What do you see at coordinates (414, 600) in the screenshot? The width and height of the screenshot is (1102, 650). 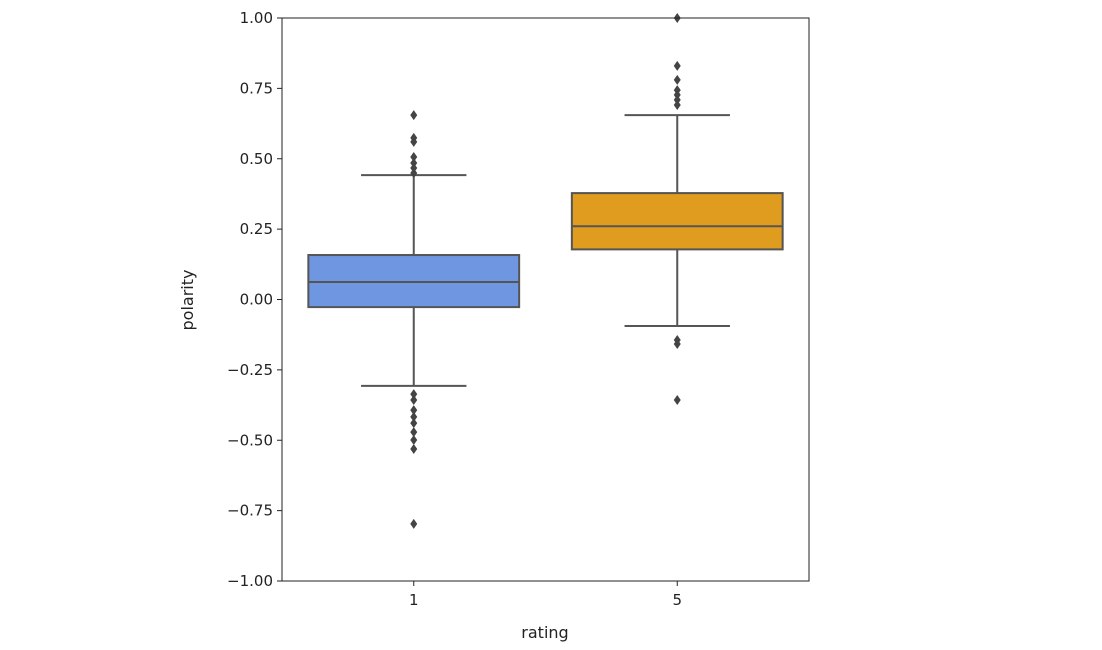 I see `x-tick-label: 1` at bounding box center [414, 600].